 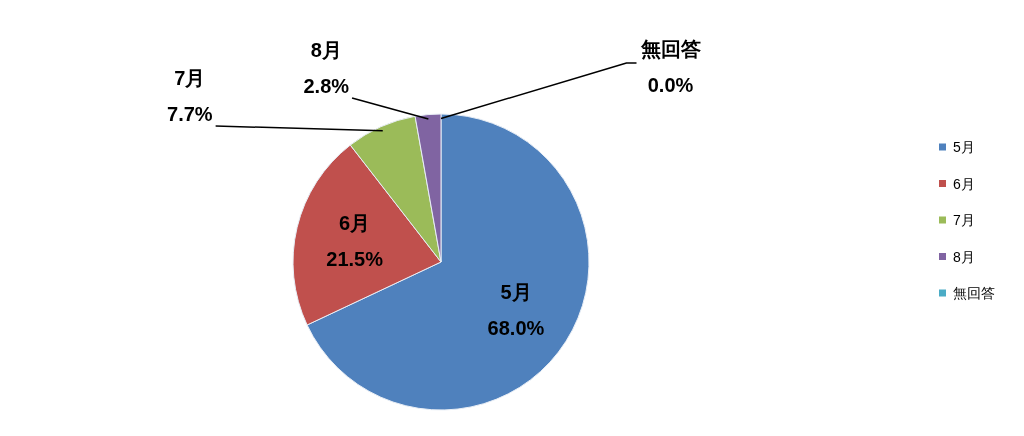 I want to click on legend-label: 無回答, so click(x=974, y=293).